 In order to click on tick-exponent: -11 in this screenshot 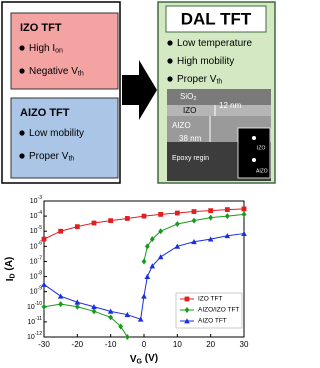, I will do `click(38, 319)`.